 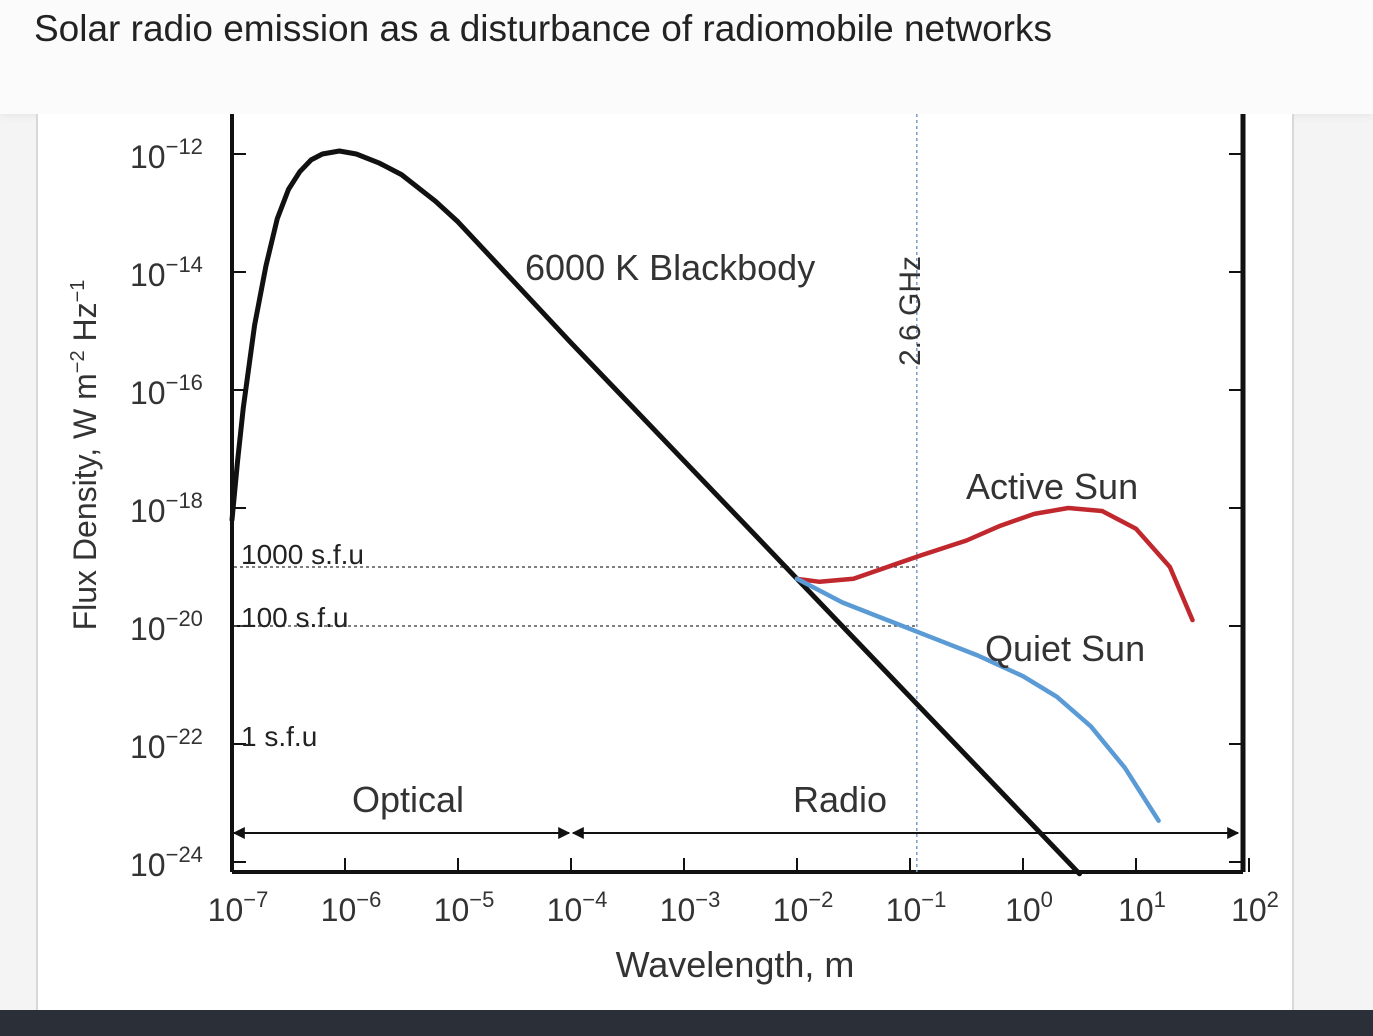 I want to click on y-tick-exponent: −24, so click(x=184, y=854).